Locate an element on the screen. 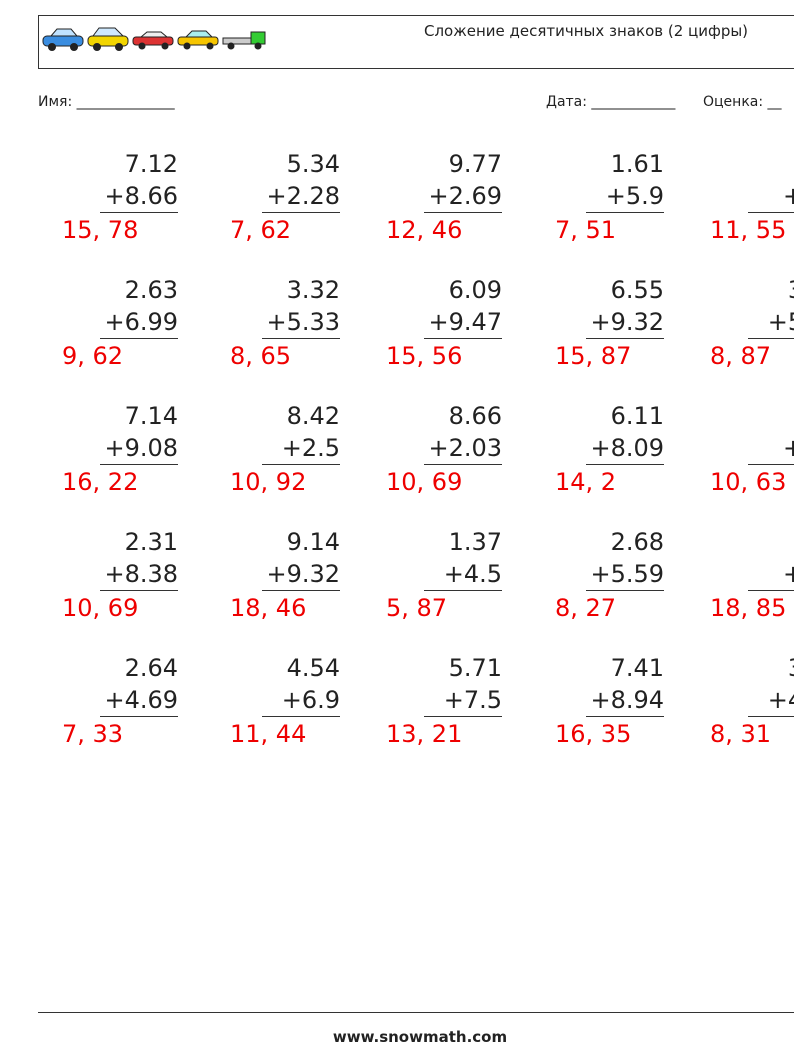 This screenshot has height=1053, width=794. addend-b: +4.69 is located at coordinates (141, 700).